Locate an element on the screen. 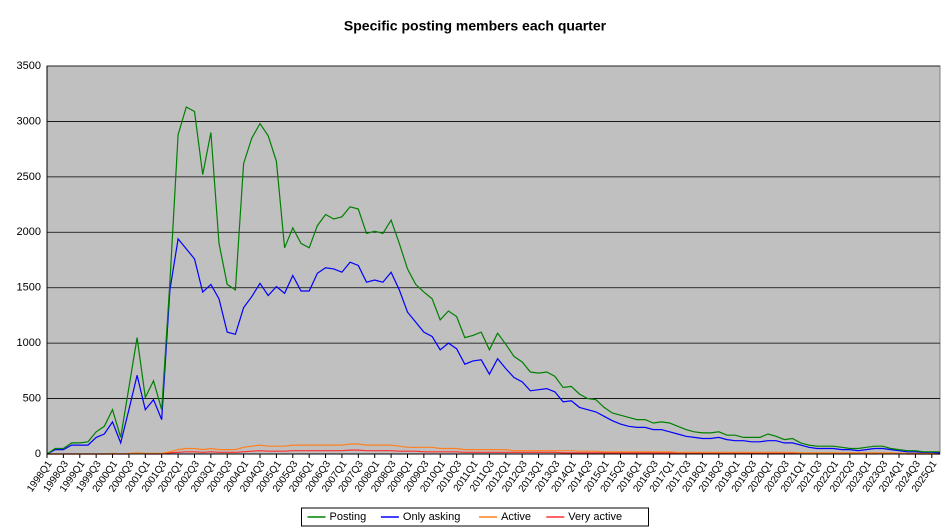 The height and width of the screenshot is (530, 950). y-tick-label: 0 is located at coordinates (38, 454).